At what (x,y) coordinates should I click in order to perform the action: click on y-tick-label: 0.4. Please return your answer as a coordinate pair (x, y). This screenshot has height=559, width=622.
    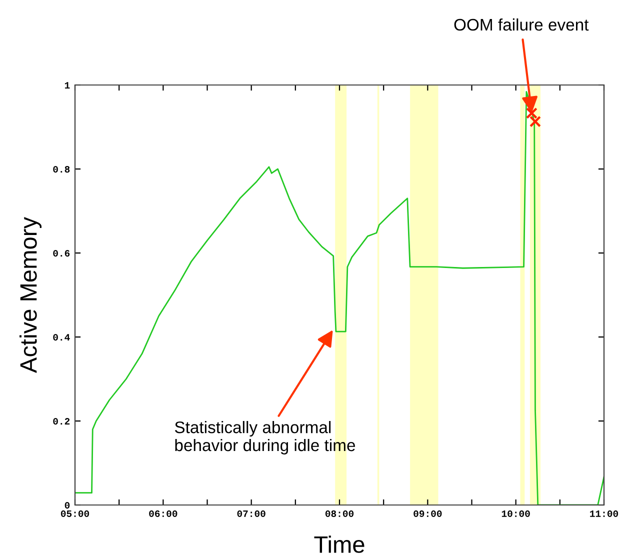
    Looking at the image, I should click on (61, 337).